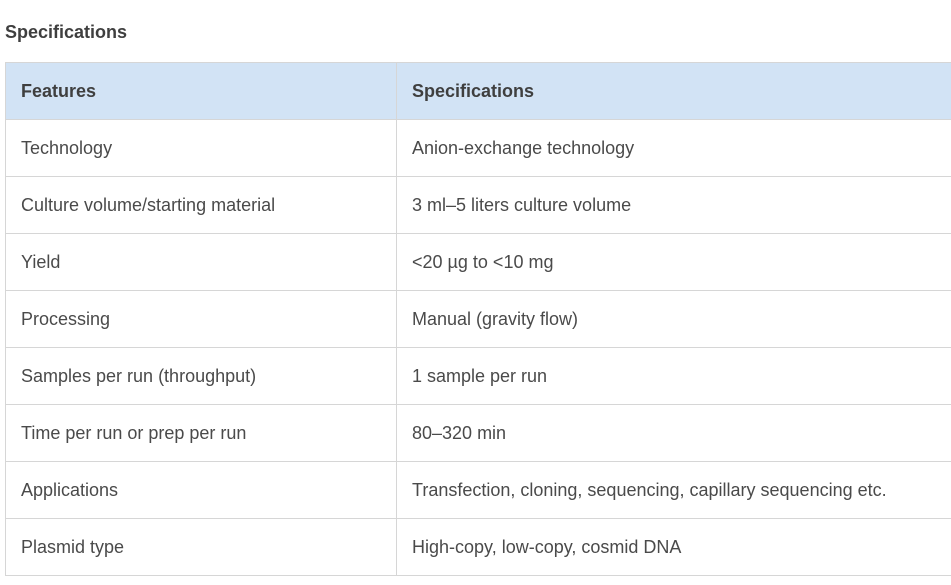 The image size is (951, 585). I want to click on table-row: Technology Anion-exchange technology, so click(478, 148).